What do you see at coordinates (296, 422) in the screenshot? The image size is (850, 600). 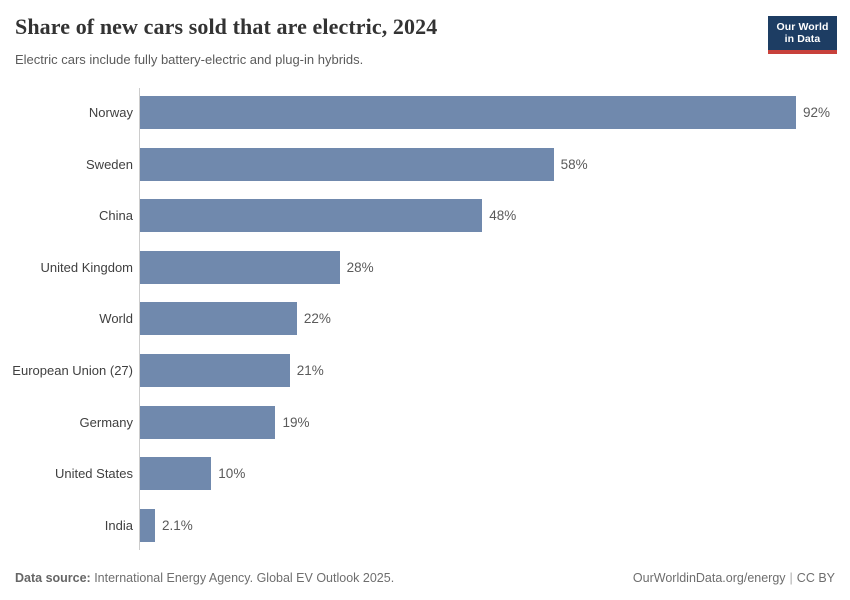 I see `value-label: 19%` at bounding box center [296, 422].